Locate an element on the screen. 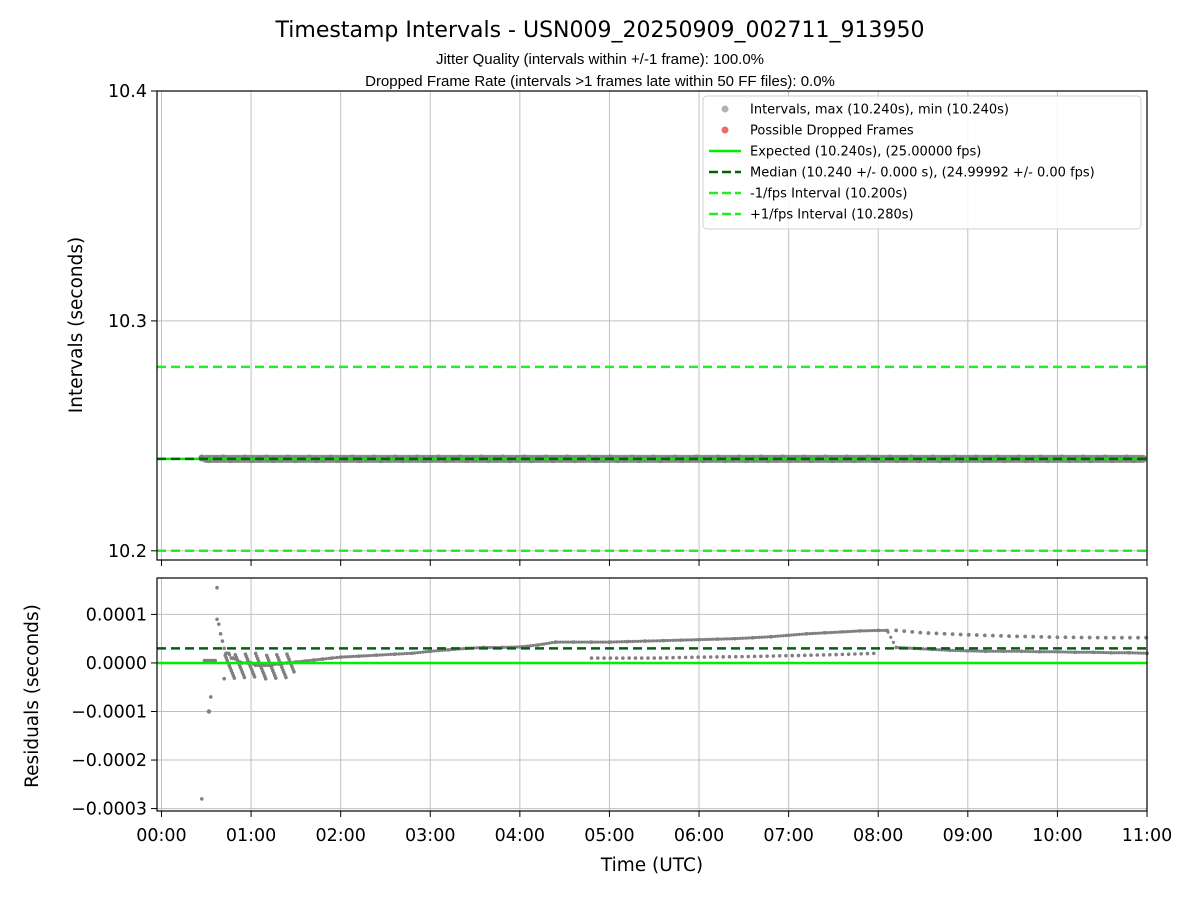 The height and width of the screenshot is (900, 1200). legend-frame is located at coordinates (922, 162).